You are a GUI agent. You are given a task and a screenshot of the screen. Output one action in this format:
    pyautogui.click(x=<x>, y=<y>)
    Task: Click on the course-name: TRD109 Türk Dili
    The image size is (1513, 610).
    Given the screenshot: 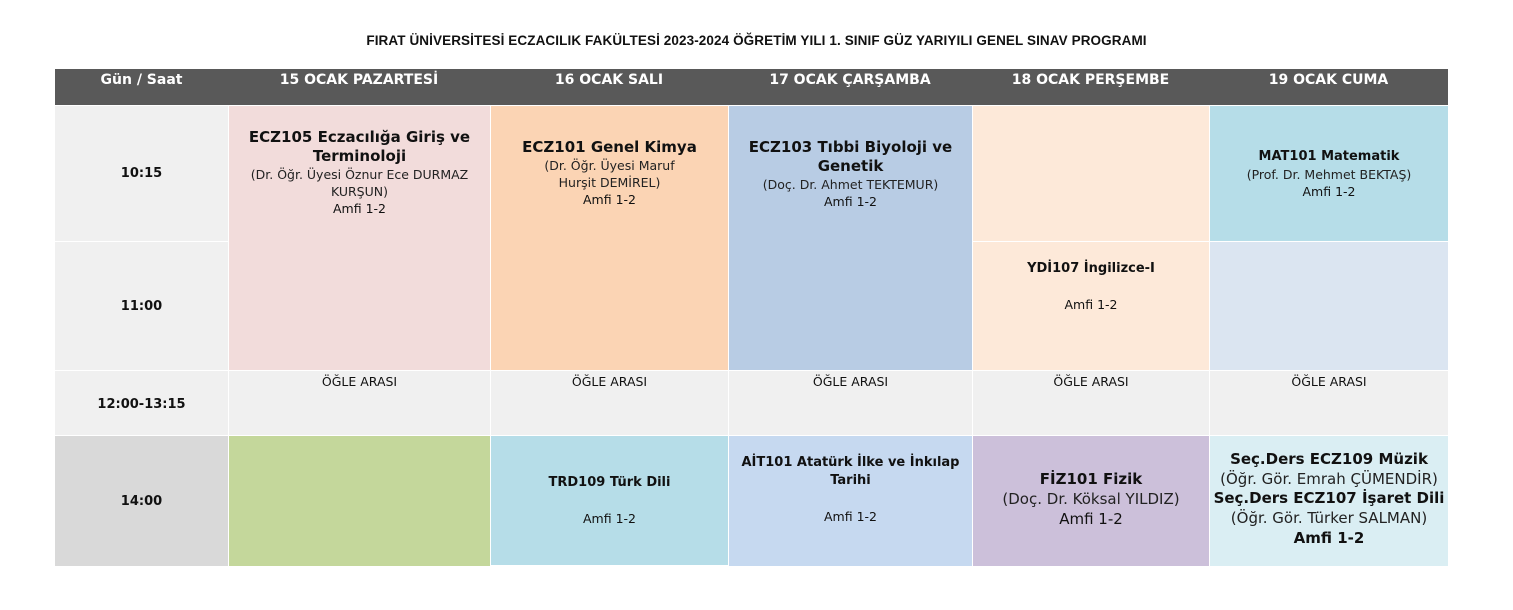 What is the action you would take?
    pyautogui.click(x=609, y=482)
    